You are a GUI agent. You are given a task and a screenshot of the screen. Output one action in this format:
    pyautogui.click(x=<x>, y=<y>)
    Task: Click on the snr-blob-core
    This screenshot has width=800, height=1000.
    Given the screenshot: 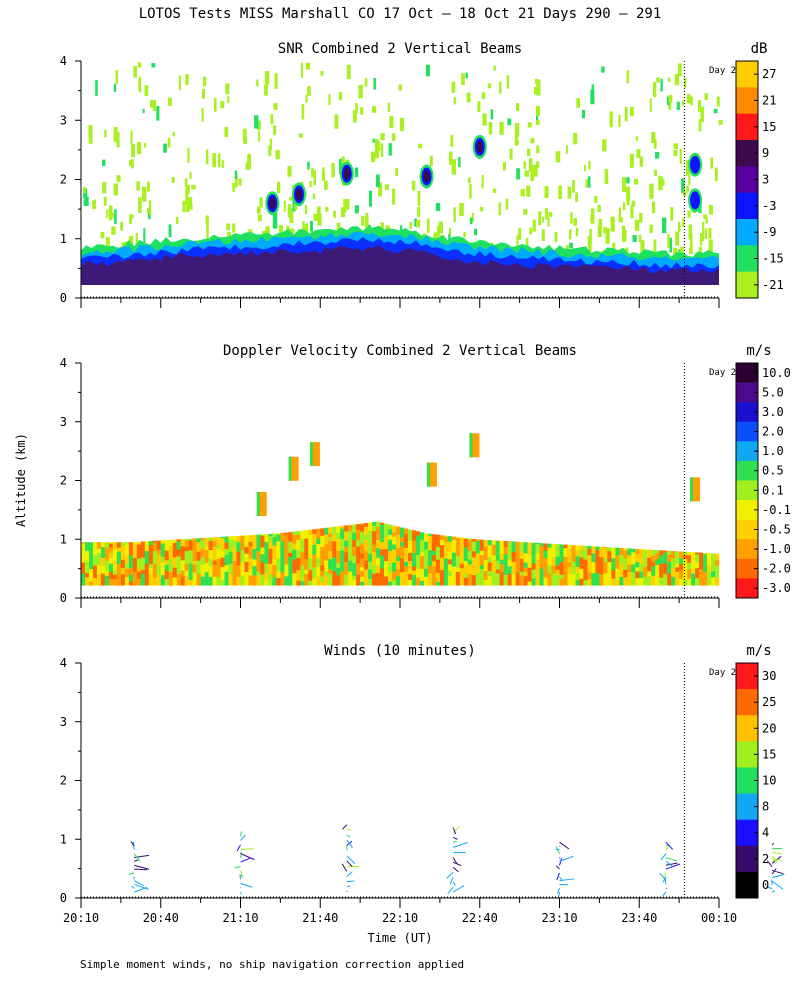 What is the action you would take?
    pyautogui.click(x=695, y=200)
    